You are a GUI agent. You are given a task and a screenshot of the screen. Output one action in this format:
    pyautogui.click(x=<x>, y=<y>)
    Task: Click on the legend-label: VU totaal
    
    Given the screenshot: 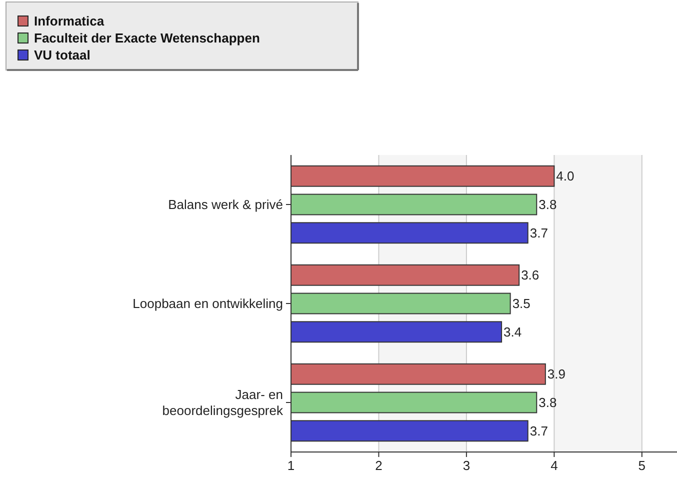 What is the action you would take?
    pyautogui.click(x=62, y=55)
    